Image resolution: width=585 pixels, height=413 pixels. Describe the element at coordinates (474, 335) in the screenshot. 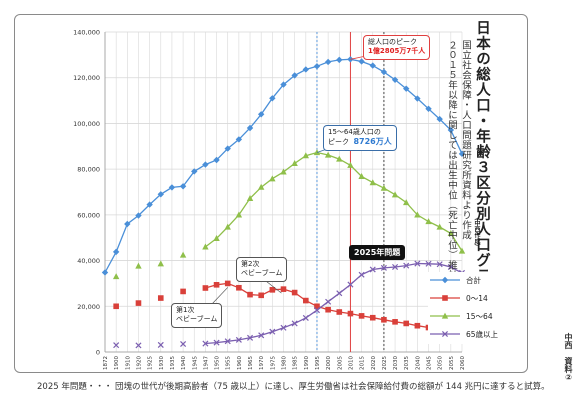

I see `legend-item: 65歳以上` at that location.